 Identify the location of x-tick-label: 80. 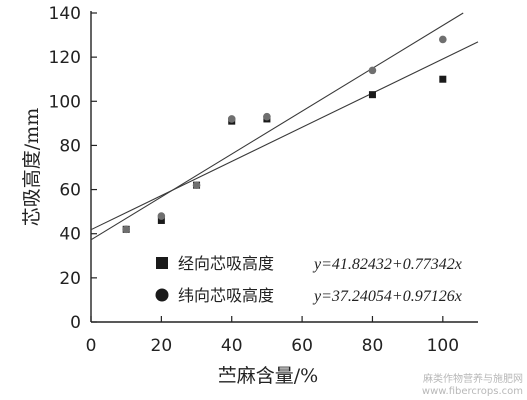
(373, 346).